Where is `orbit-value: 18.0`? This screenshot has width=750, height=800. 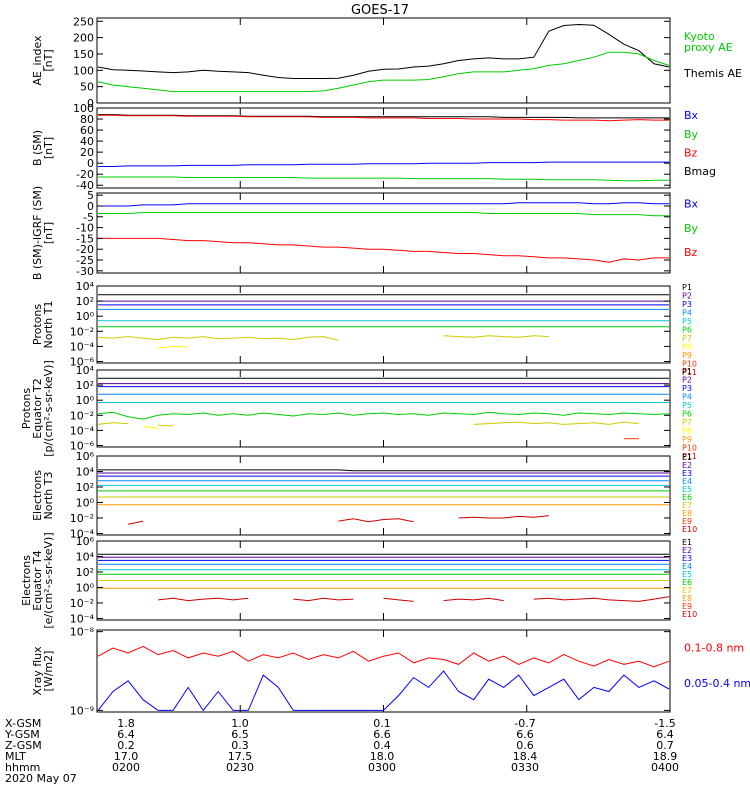
orbit-value: 18.0 is located at coordinates (382, 756).